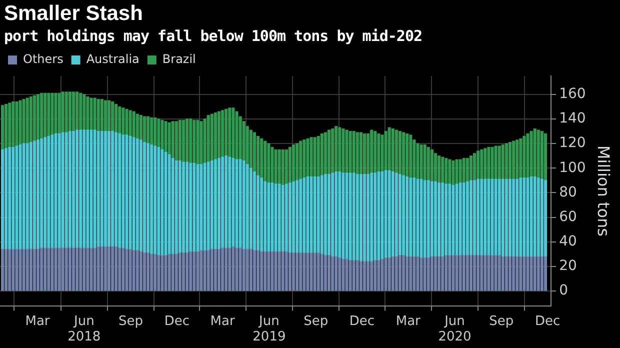  Describe the element at coordinates (74, 14) in the screenshot. I see `chart-title: Smaller Stash` at that location.